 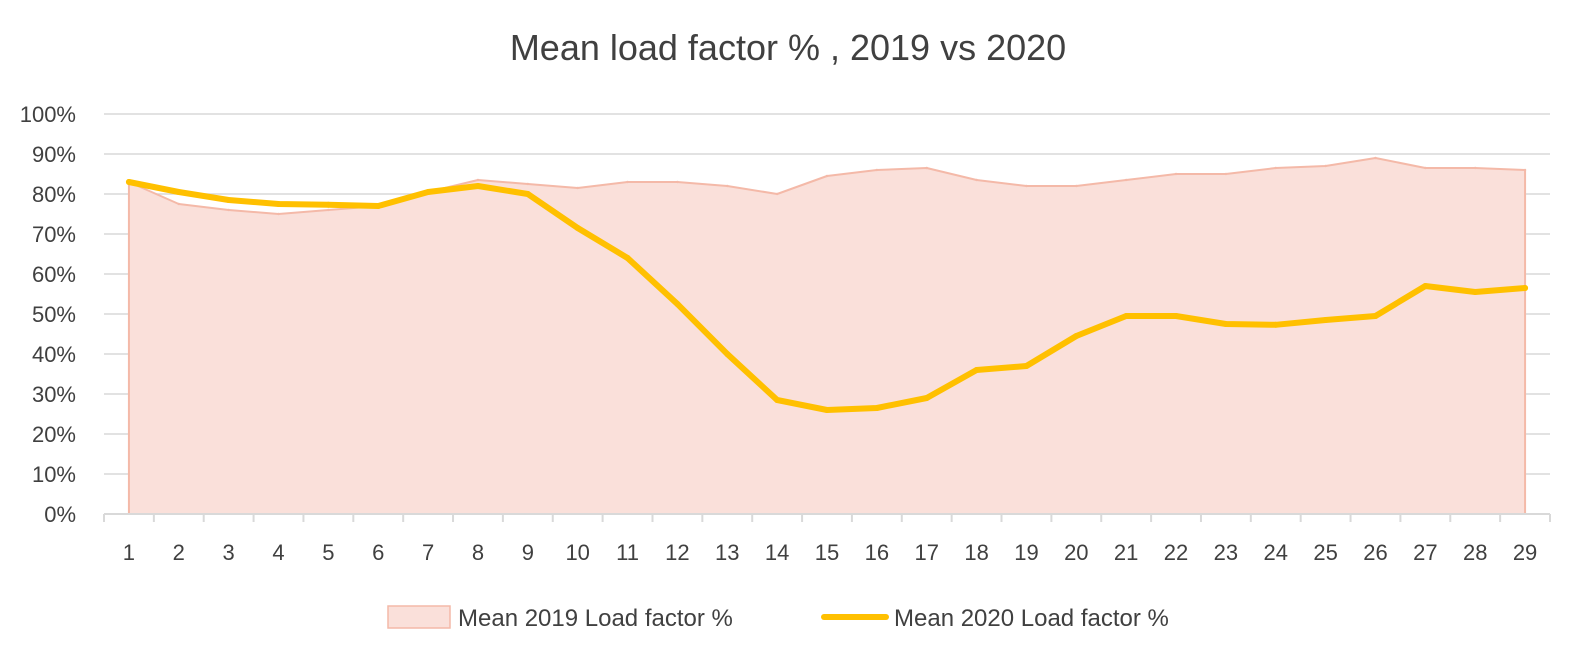 What do you see at coordinates (1276, 552) in the screenshot?
I see `x-tick-label: 24` at bounding box center [1276, 552].